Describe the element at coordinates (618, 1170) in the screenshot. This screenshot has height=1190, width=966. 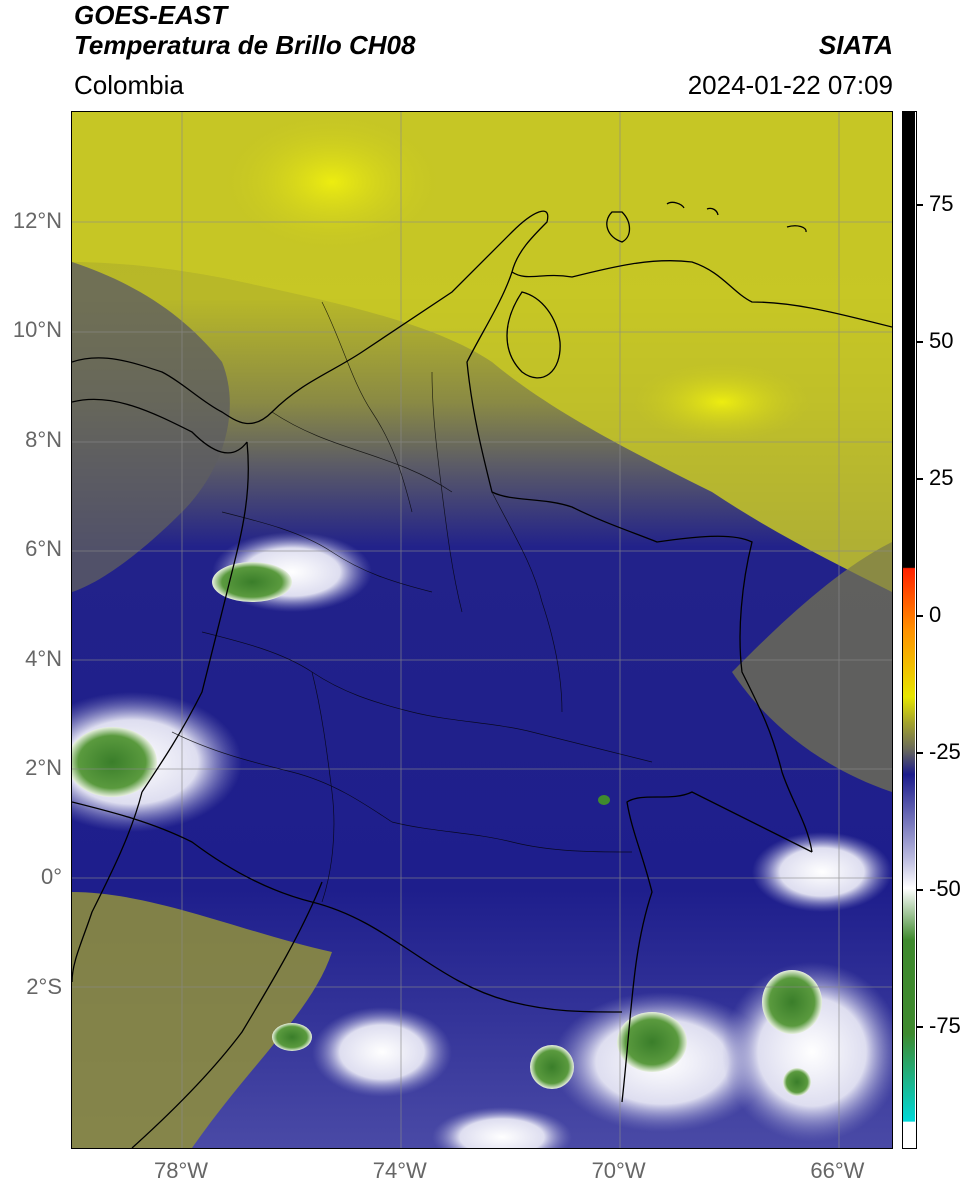
I see `longitude-label: 70°W` at that location.